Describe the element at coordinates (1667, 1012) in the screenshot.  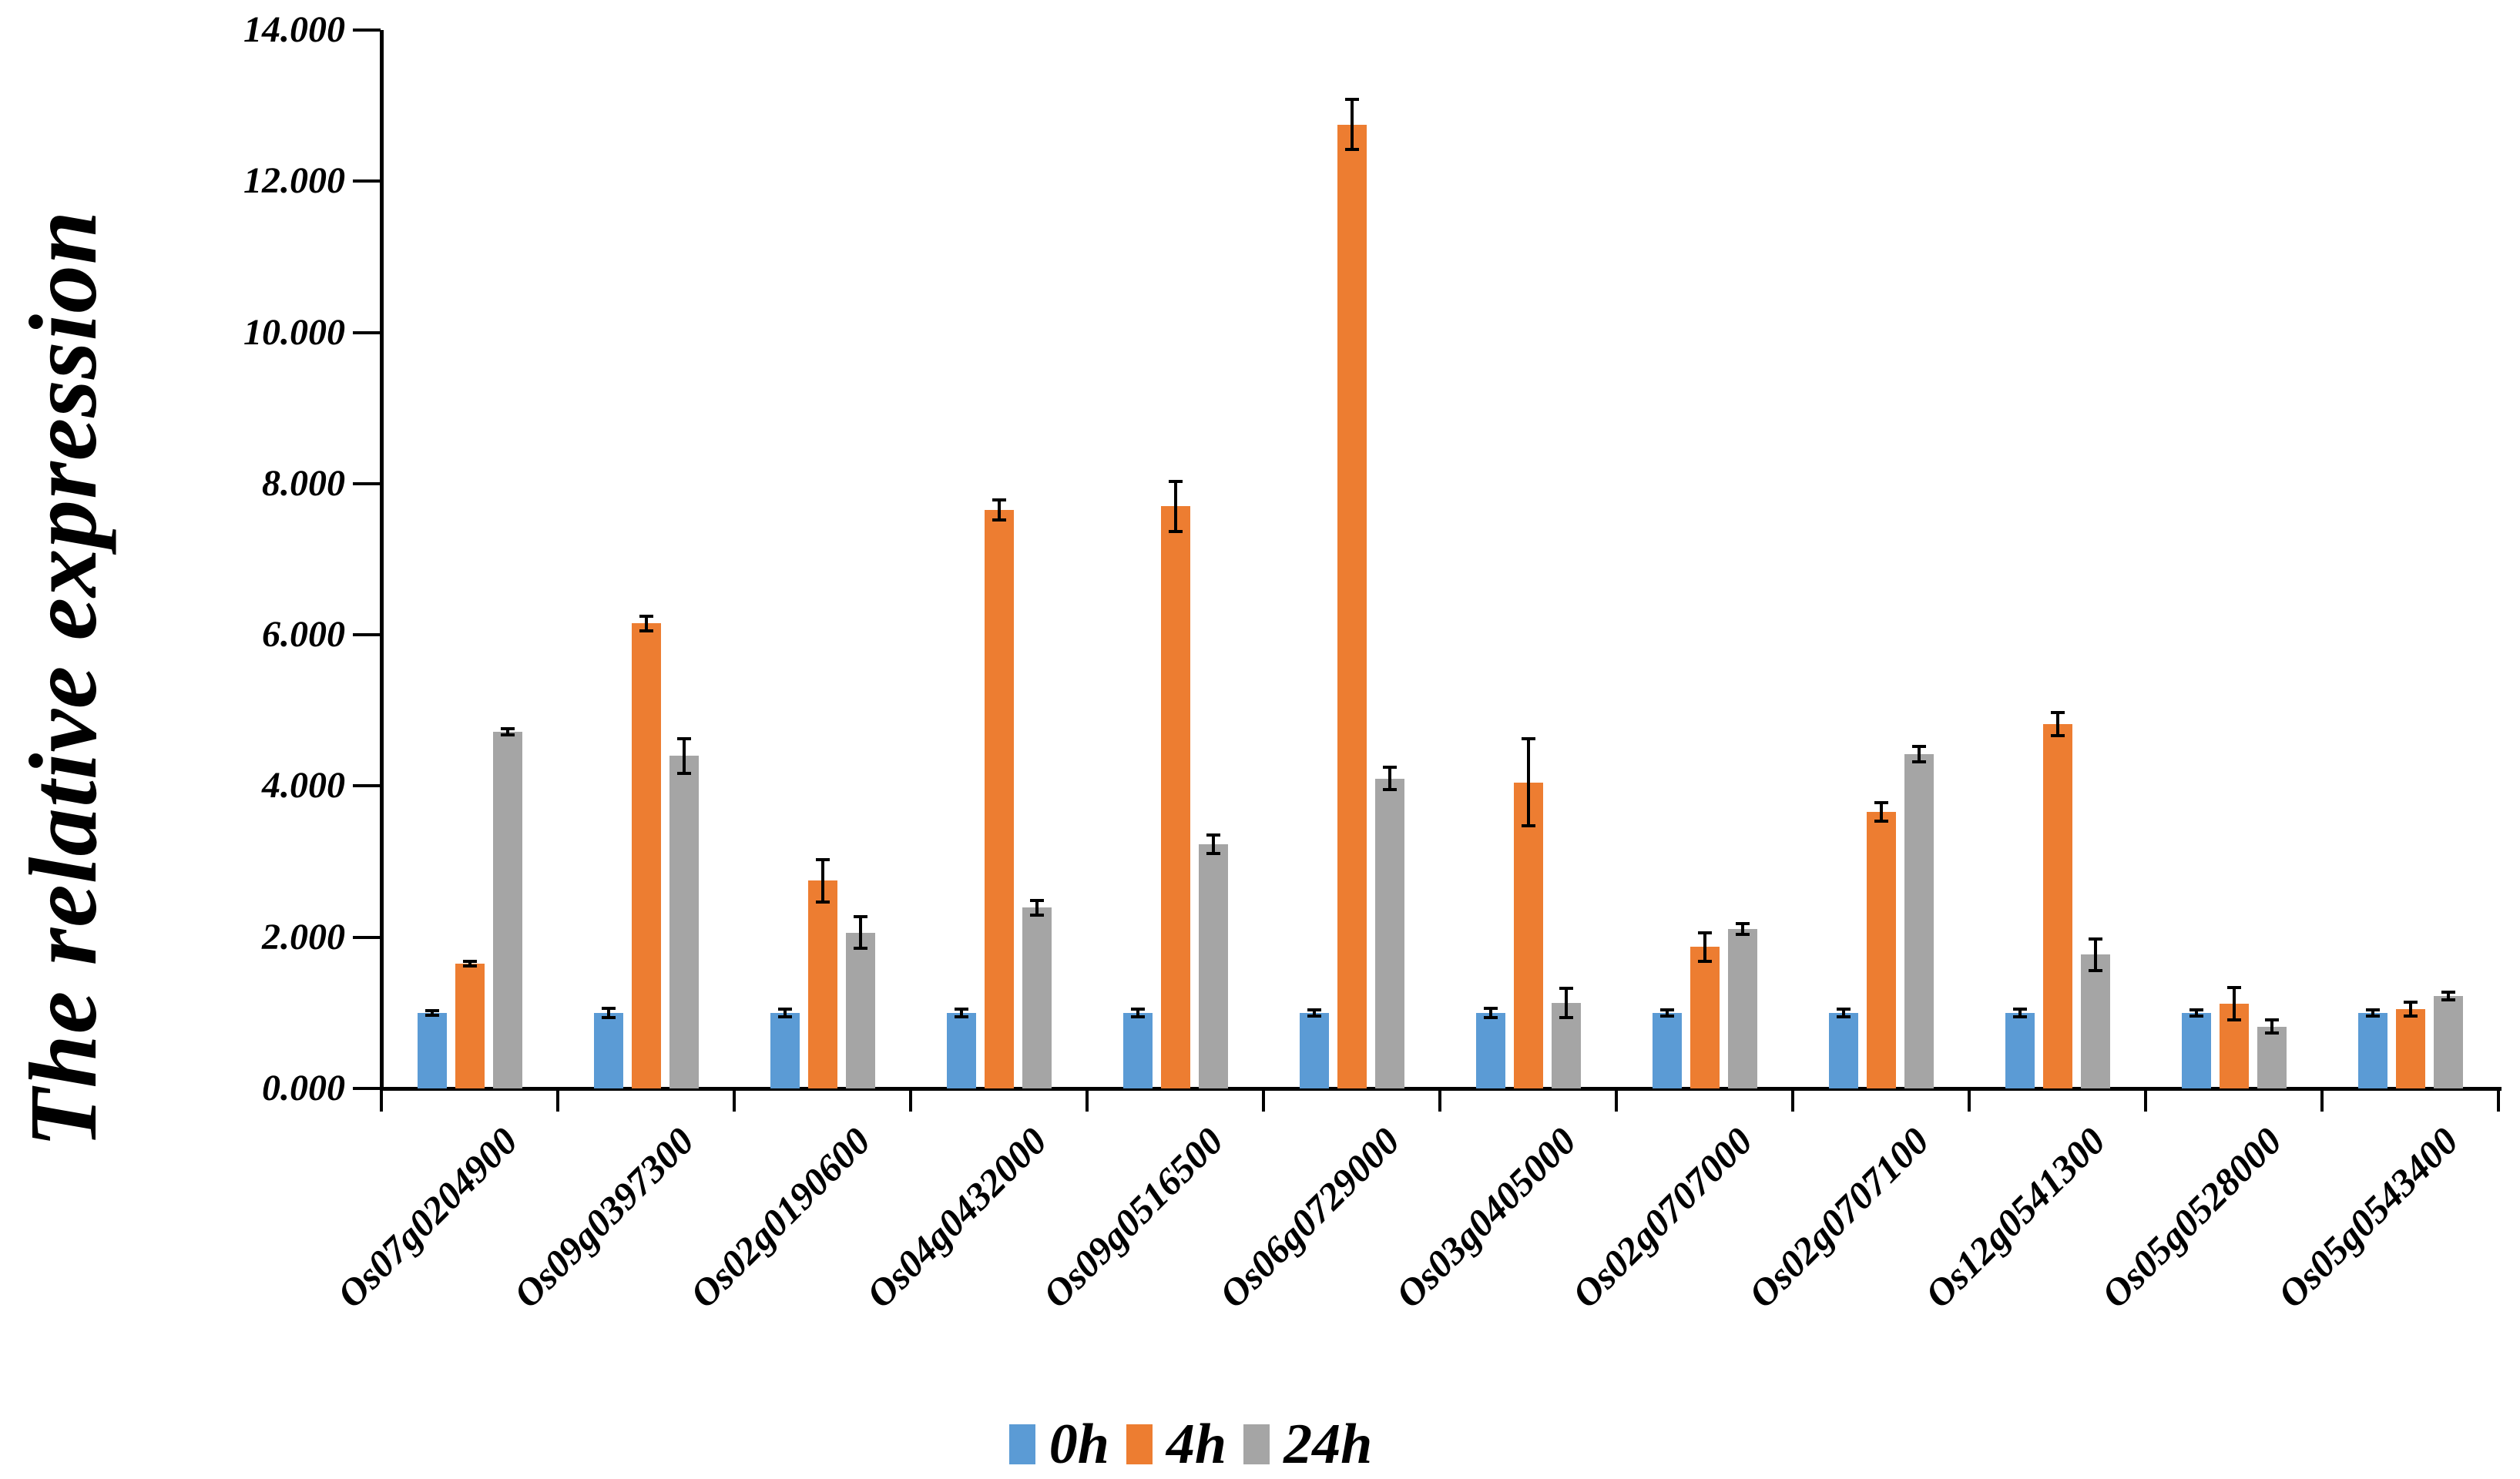
I see `errorbar-0h-Os02g0707000` at that location.